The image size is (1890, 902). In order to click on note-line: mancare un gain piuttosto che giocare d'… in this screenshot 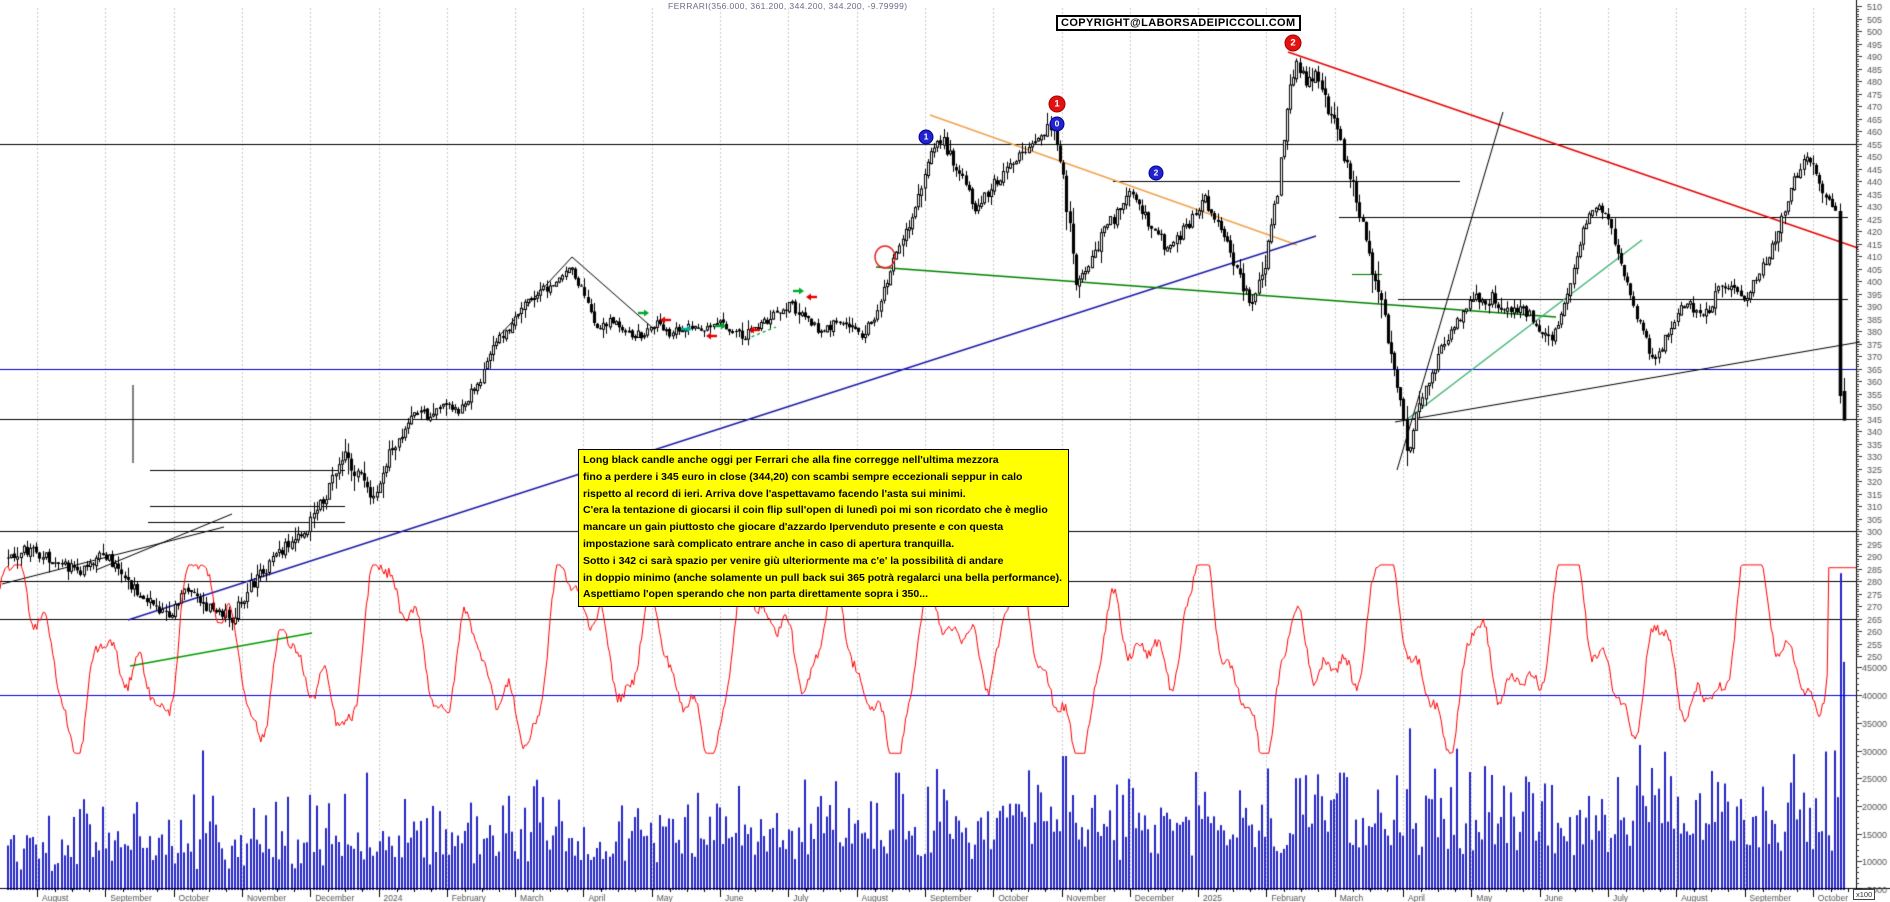, I will do `click(793, 527)`.